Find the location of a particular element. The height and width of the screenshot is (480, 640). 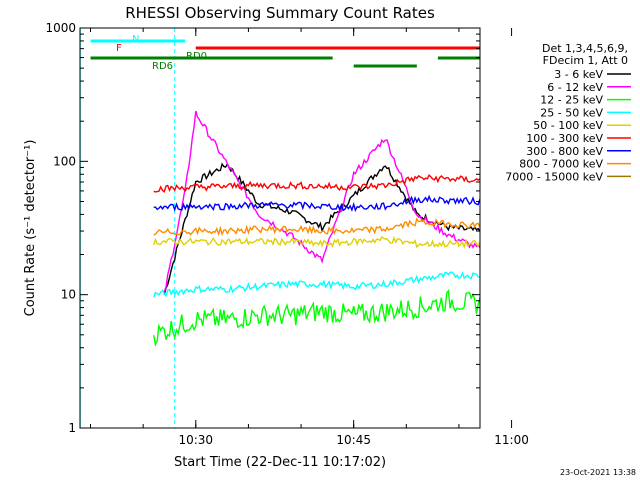

legend-label-2: 12 - 25 keV is located at coordinates (571, 100).